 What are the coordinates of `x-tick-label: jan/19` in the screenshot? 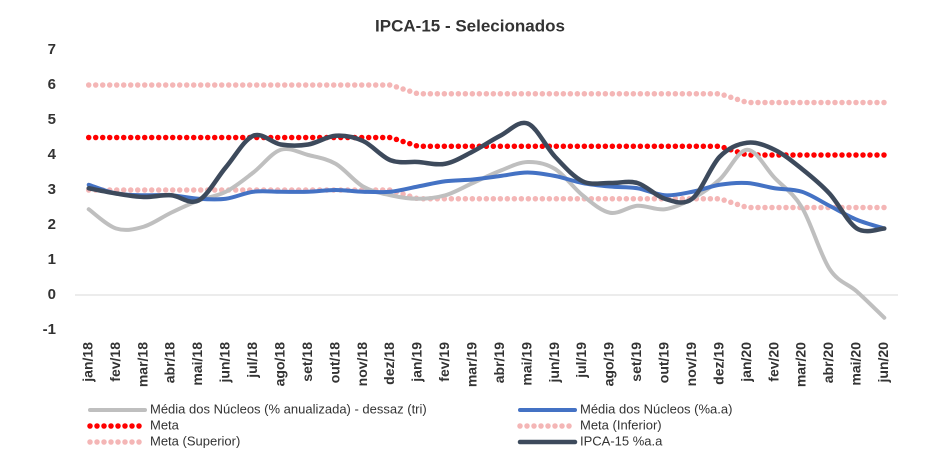 It's located at (417, 362).